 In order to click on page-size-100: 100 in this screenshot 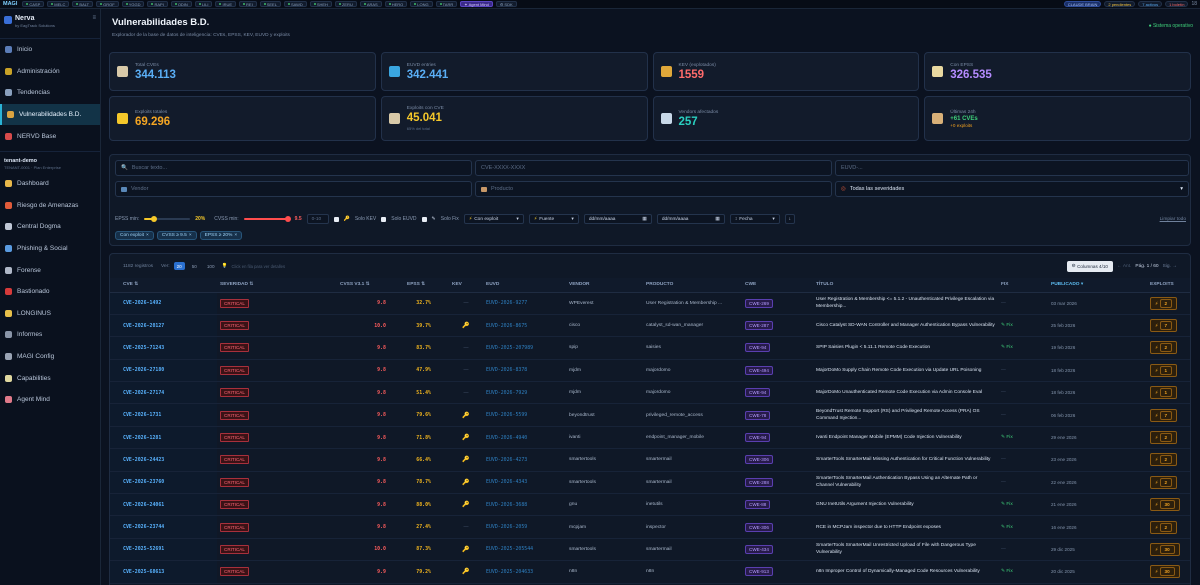, I will do `click(210, 266)`.